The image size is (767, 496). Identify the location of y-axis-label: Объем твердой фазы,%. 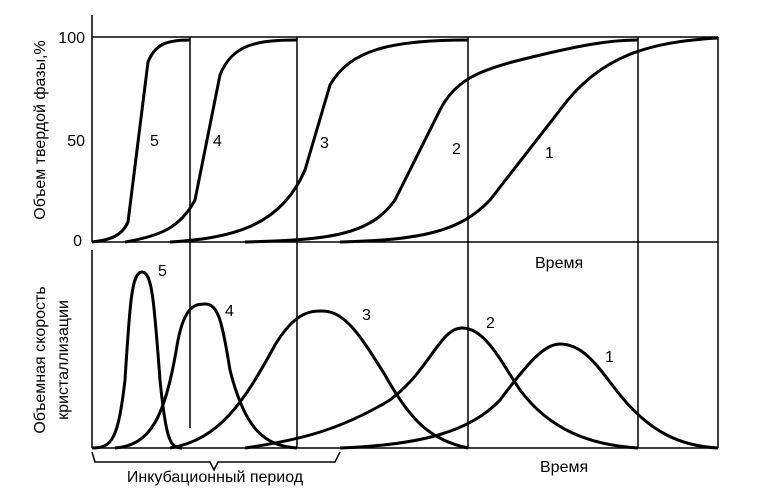
(40, 130).